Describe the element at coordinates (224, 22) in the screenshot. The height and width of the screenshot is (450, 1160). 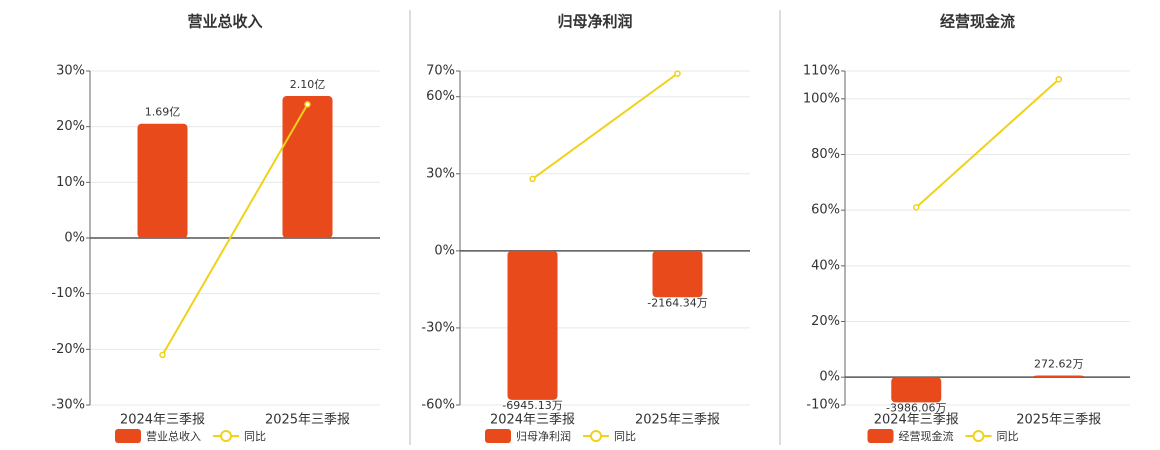
I see `chart-title: 营业总收入` at that location.